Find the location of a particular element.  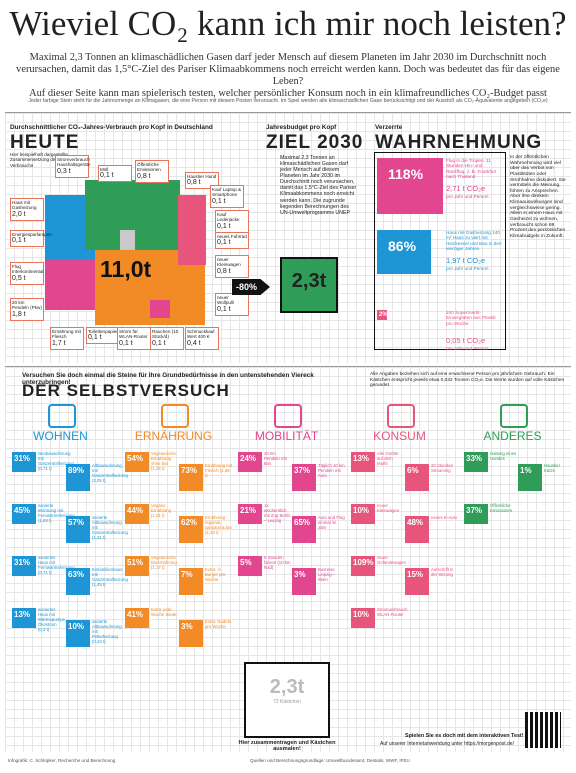

target-box is located at coordinates (287, 700).